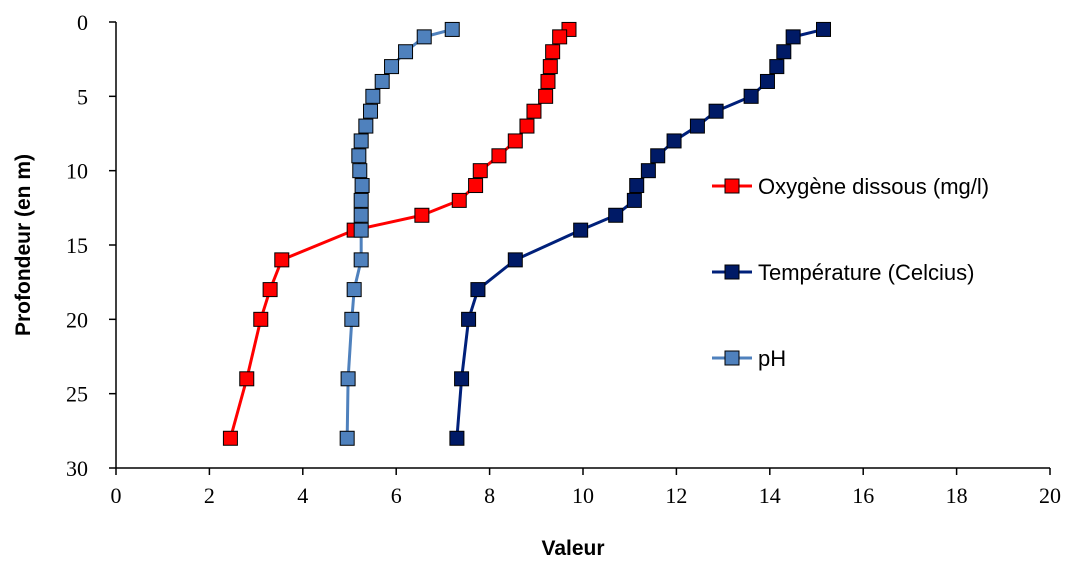 The height and width of the screenshot is (566, 1073). I want to click on x-tick-label: 18, so click(957, 495).